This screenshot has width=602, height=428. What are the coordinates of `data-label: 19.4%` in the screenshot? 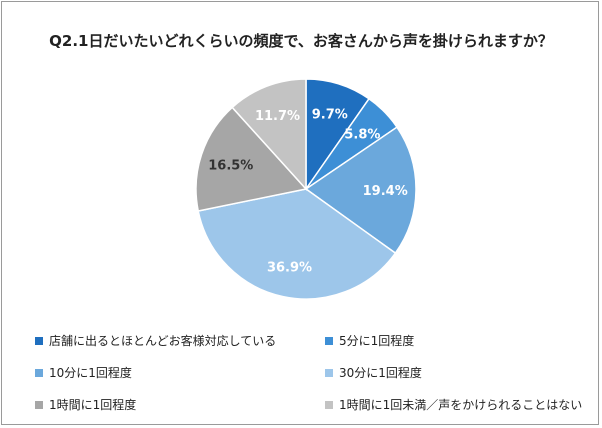 It's located at (385, 191).